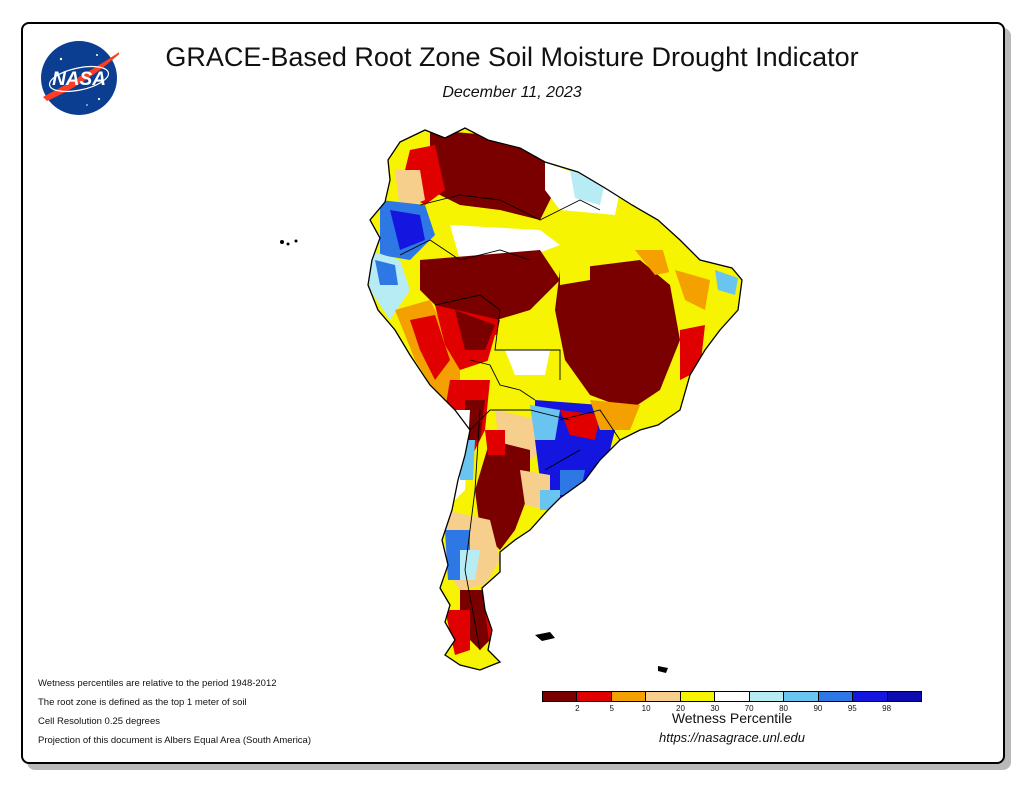 This screenshot has width=1024, height=792. What do you see at coordinates (99, 721) in the screenshot?
I see `note-resolution: Cell Resolution 0.25 degrees` at bounding box center [99, 721].